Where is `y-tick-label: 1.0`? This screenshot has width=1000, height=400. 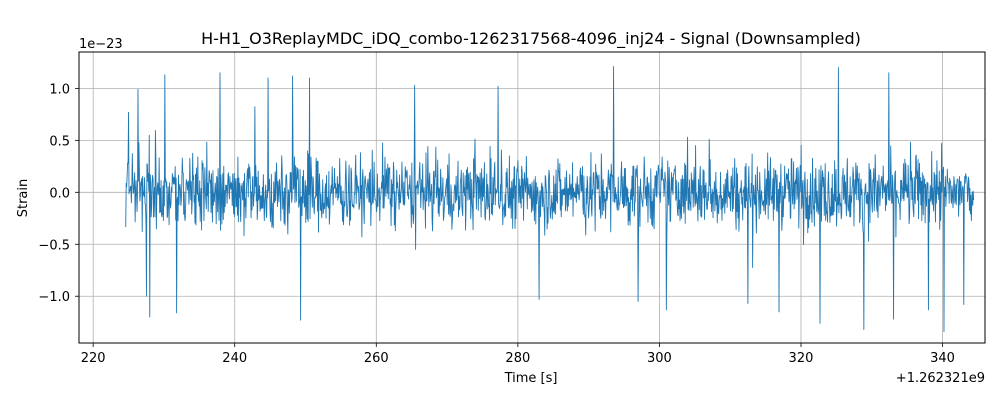
y-tick-label: 1.0 is located at coordinates (59, 89).